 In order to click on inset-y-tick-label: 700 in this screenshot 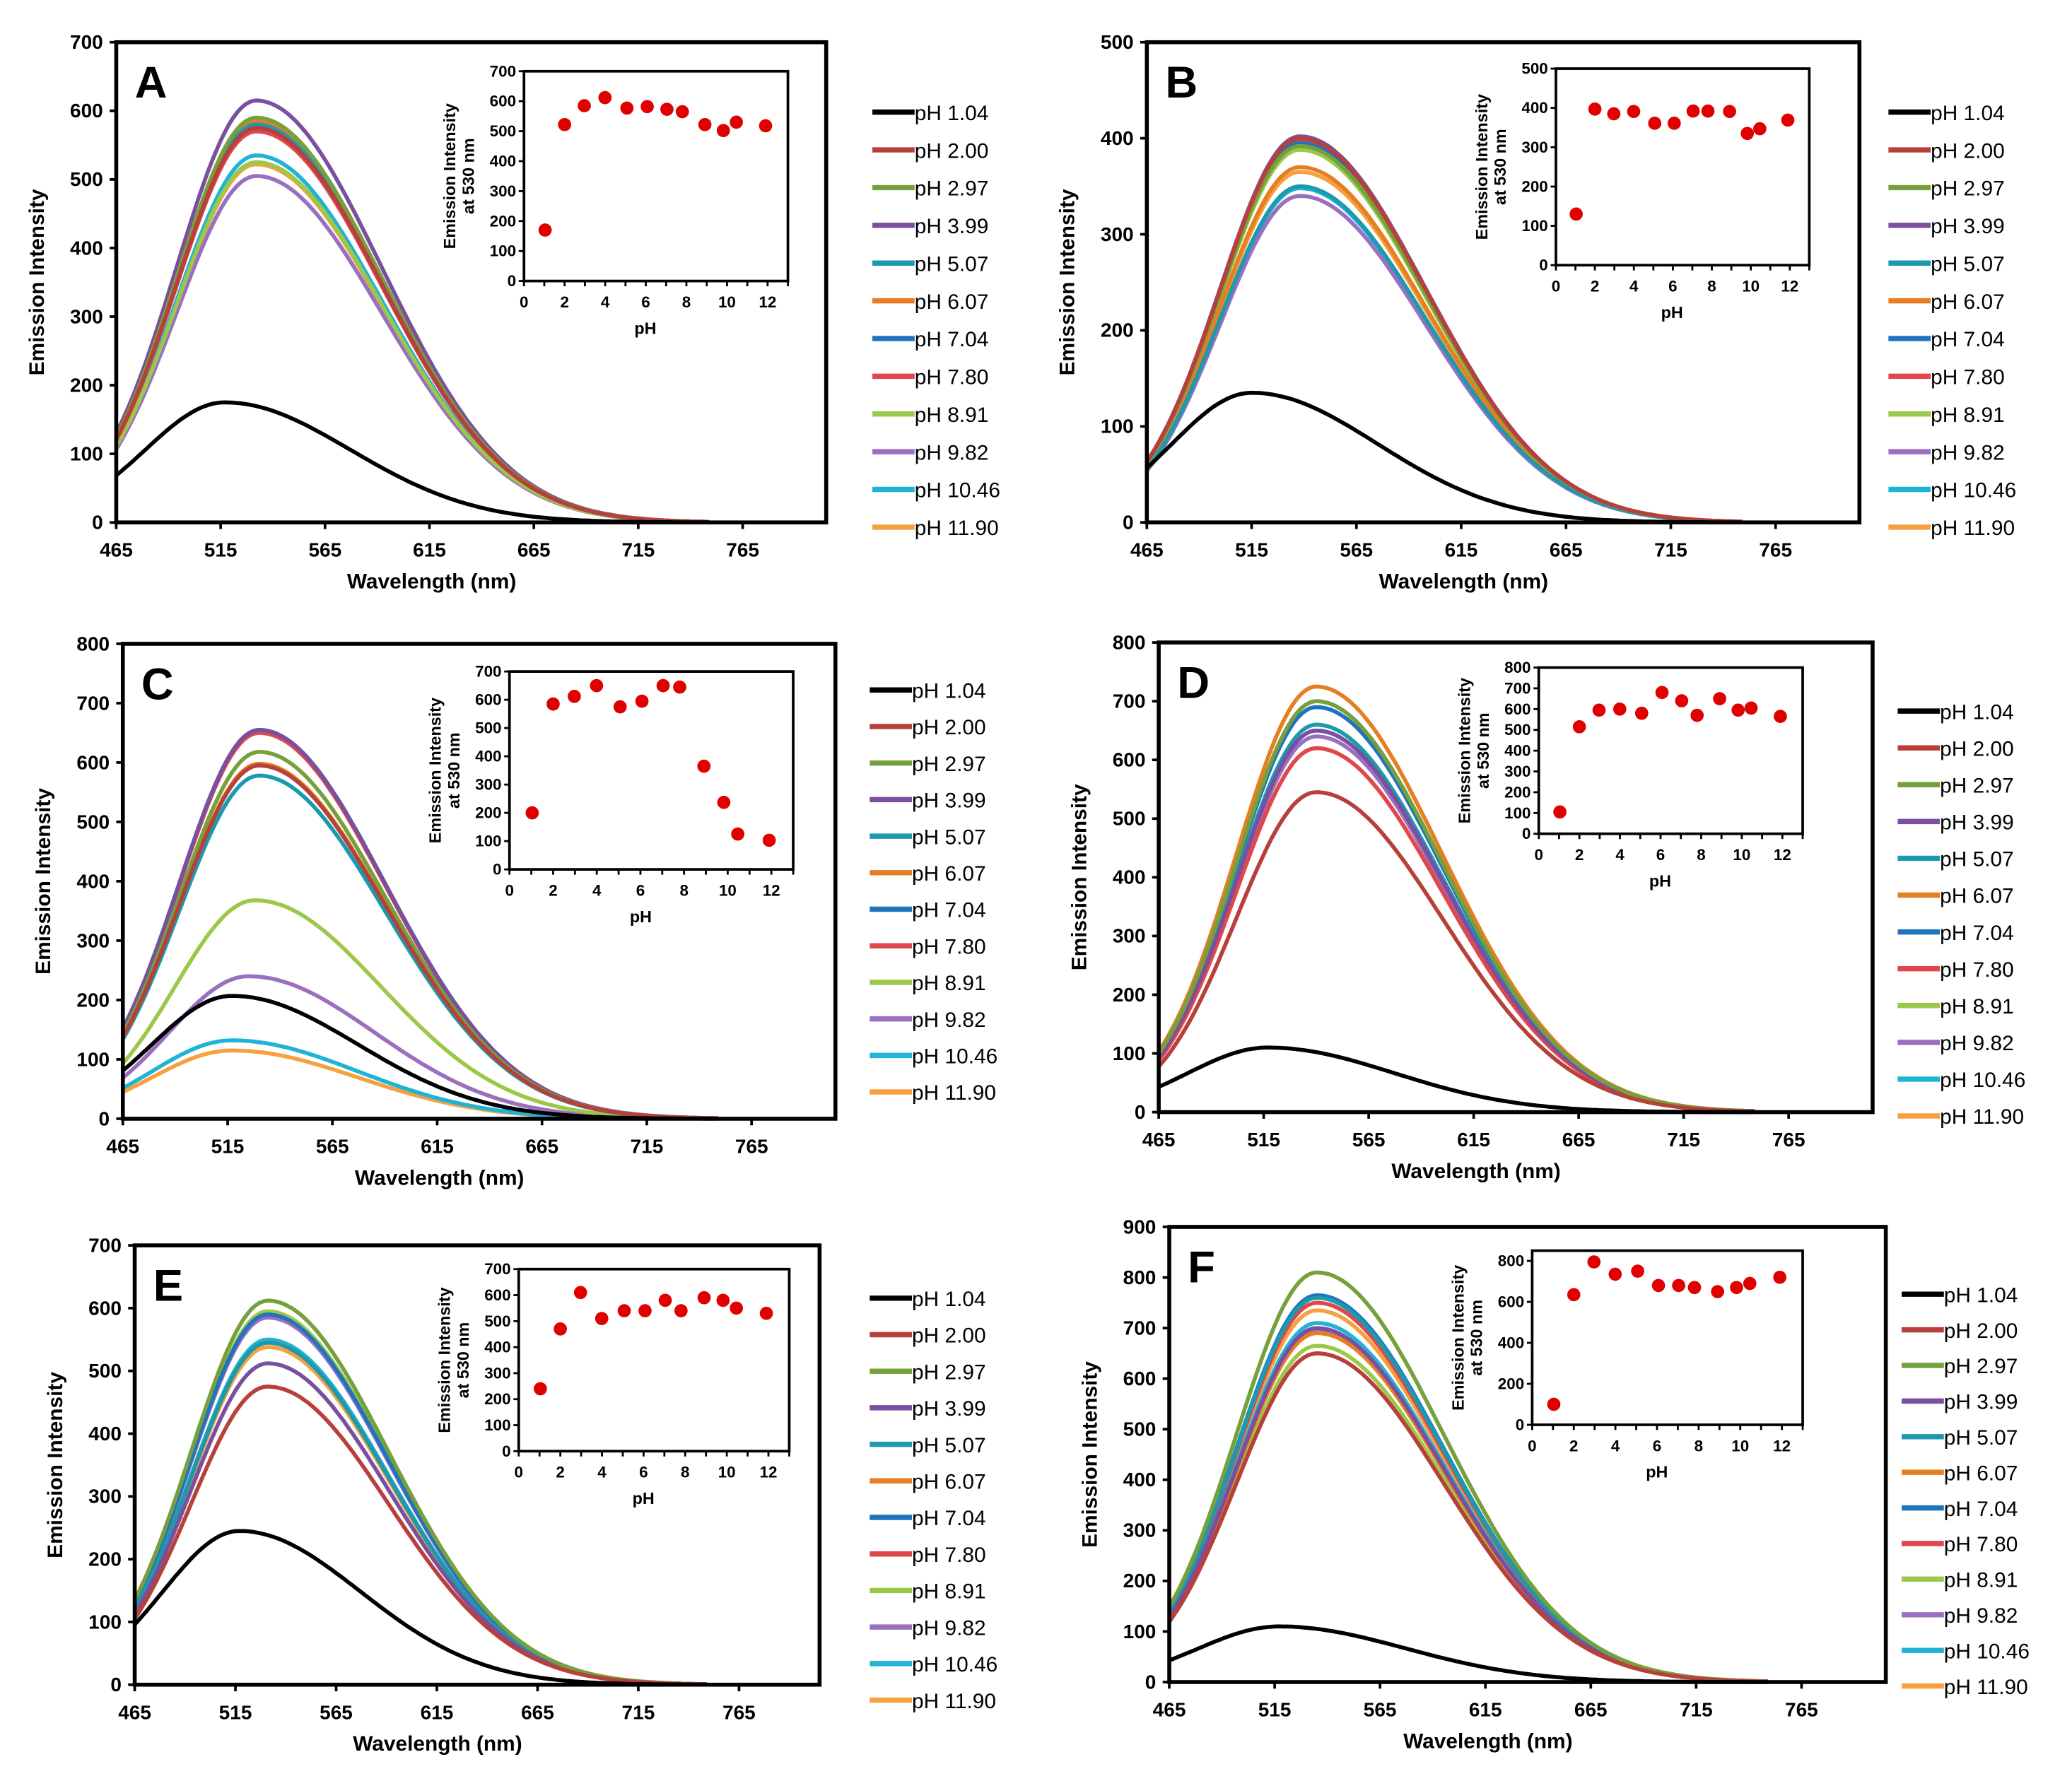, I will do `click(497, 1269)`.